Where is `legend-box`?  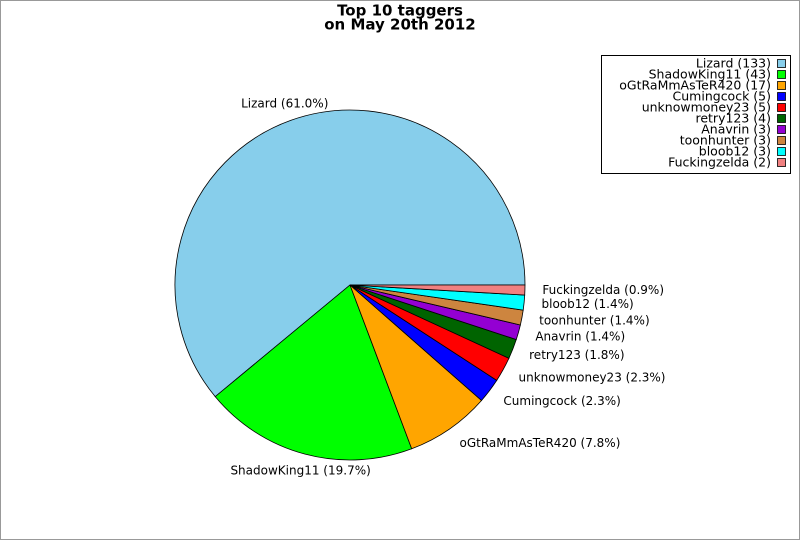 legend-box is located at coordinates (696, 114).